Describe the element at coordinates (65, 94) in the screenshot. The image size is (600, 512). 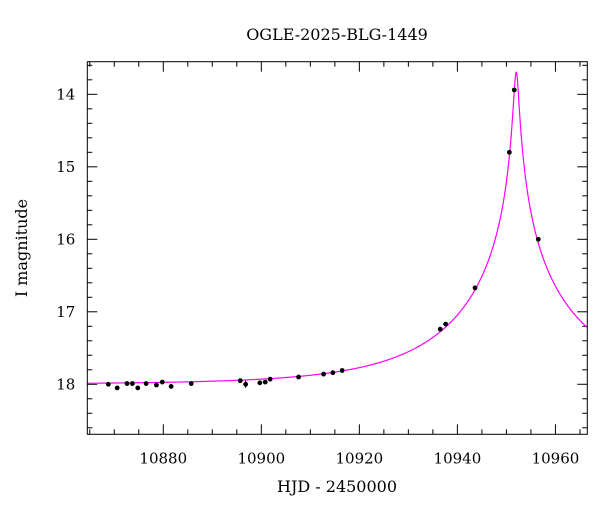
I see `y-tick-label: 14` at that location.